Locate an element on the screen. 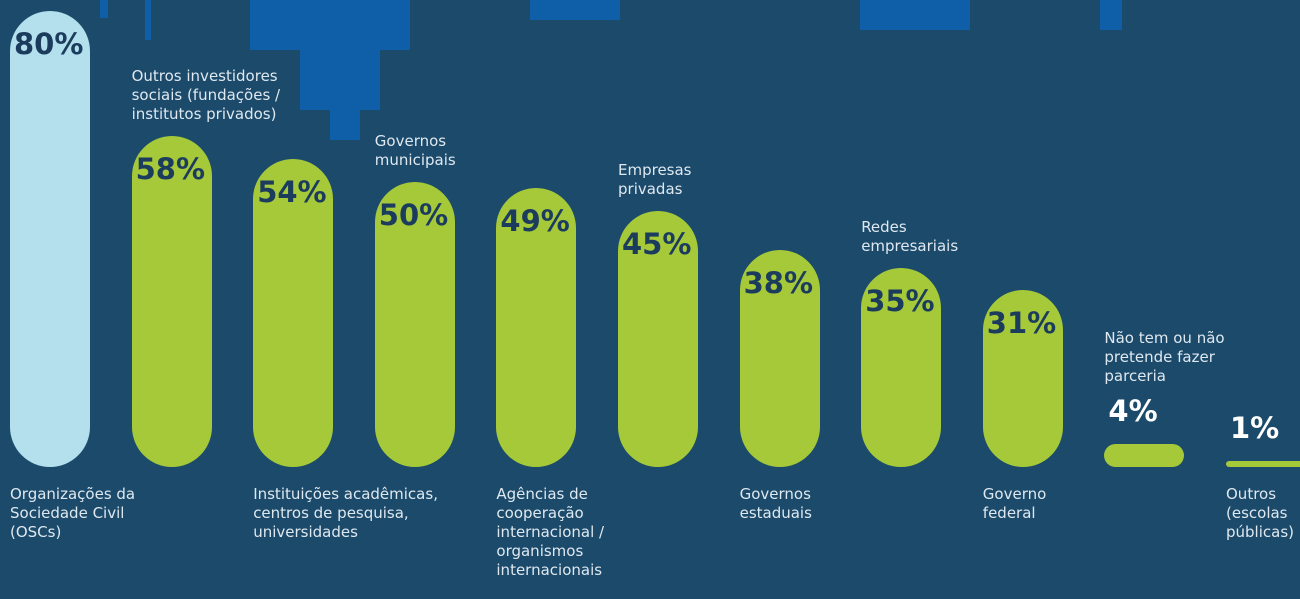  value-label: 49% is located at coordinates (535, 220).